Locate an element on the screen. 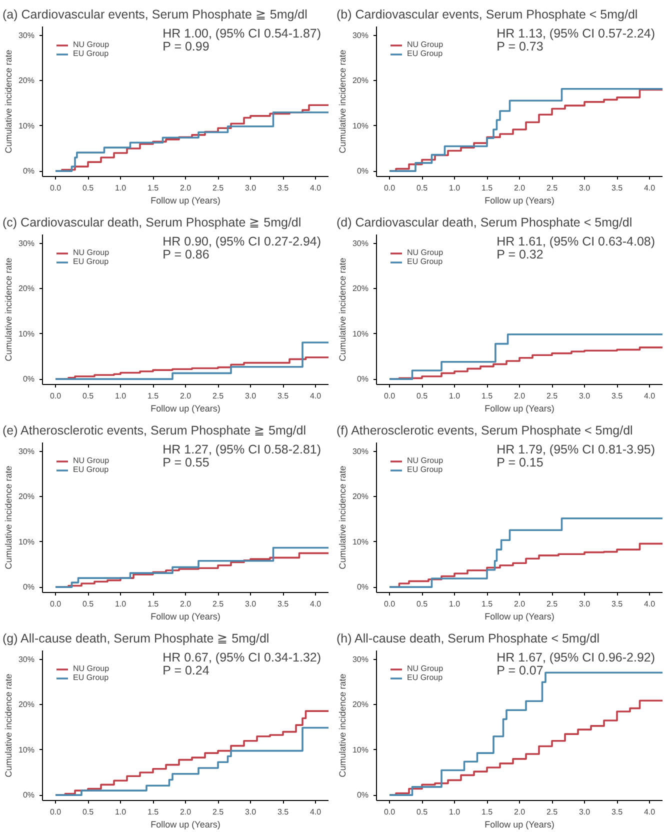  chart-title: (f) Atherosclerotic events, Serum Phosphate < 5mg/dl is located at coordinates (484, 431).